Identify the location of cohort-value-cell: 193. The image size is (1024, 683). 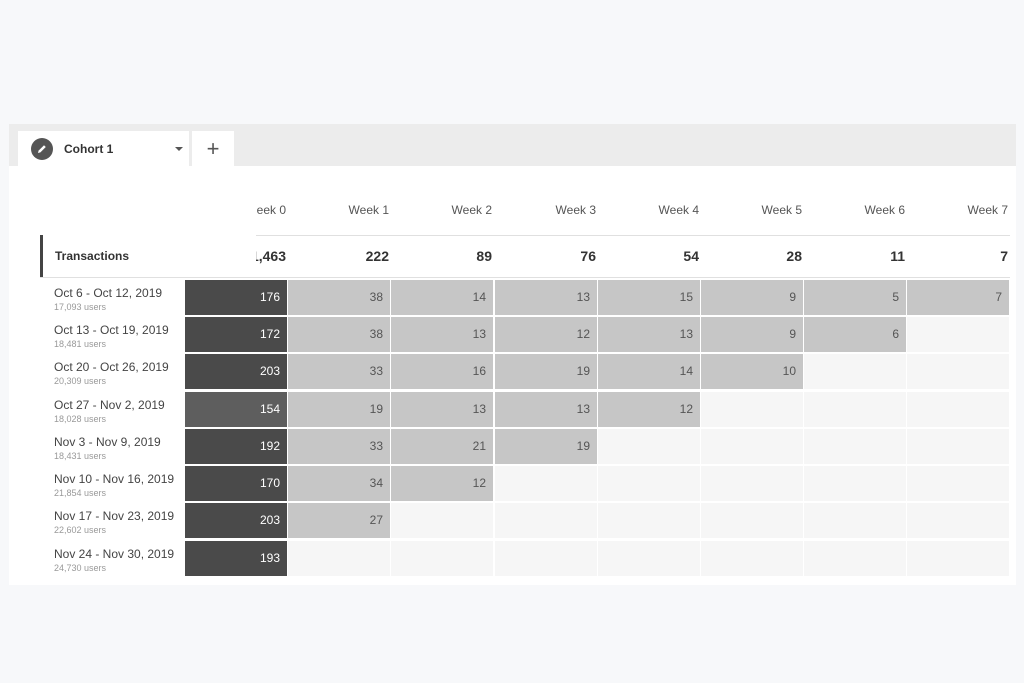
(236, 558).